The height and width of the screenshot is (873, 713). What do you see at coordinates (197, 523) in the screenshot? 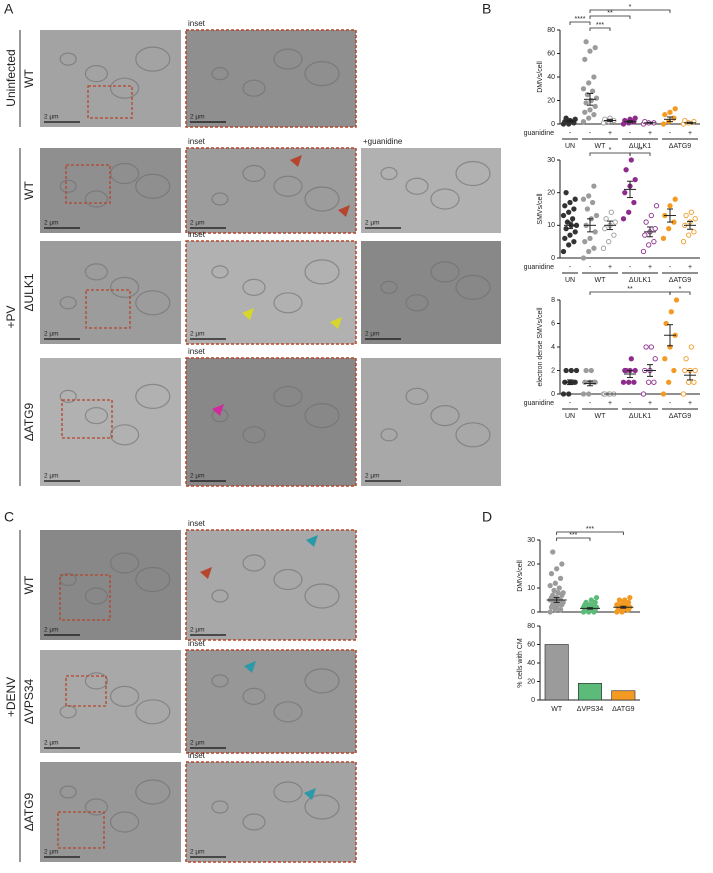
I see `inset-label: inset` at bounding box center [197, 523].